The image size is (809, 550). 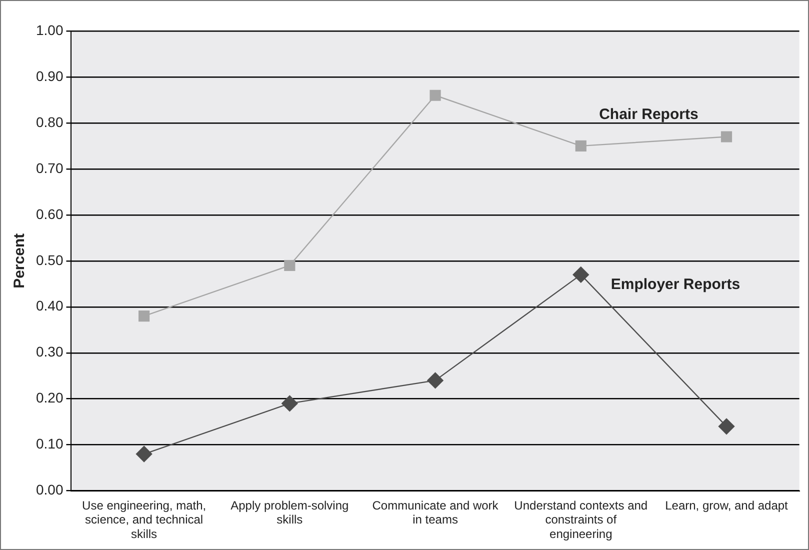 What do you see at coordinates (50, 76) in the screenshot?
I see `y-tick-label: 0.90` at bounding box center [50, 76].